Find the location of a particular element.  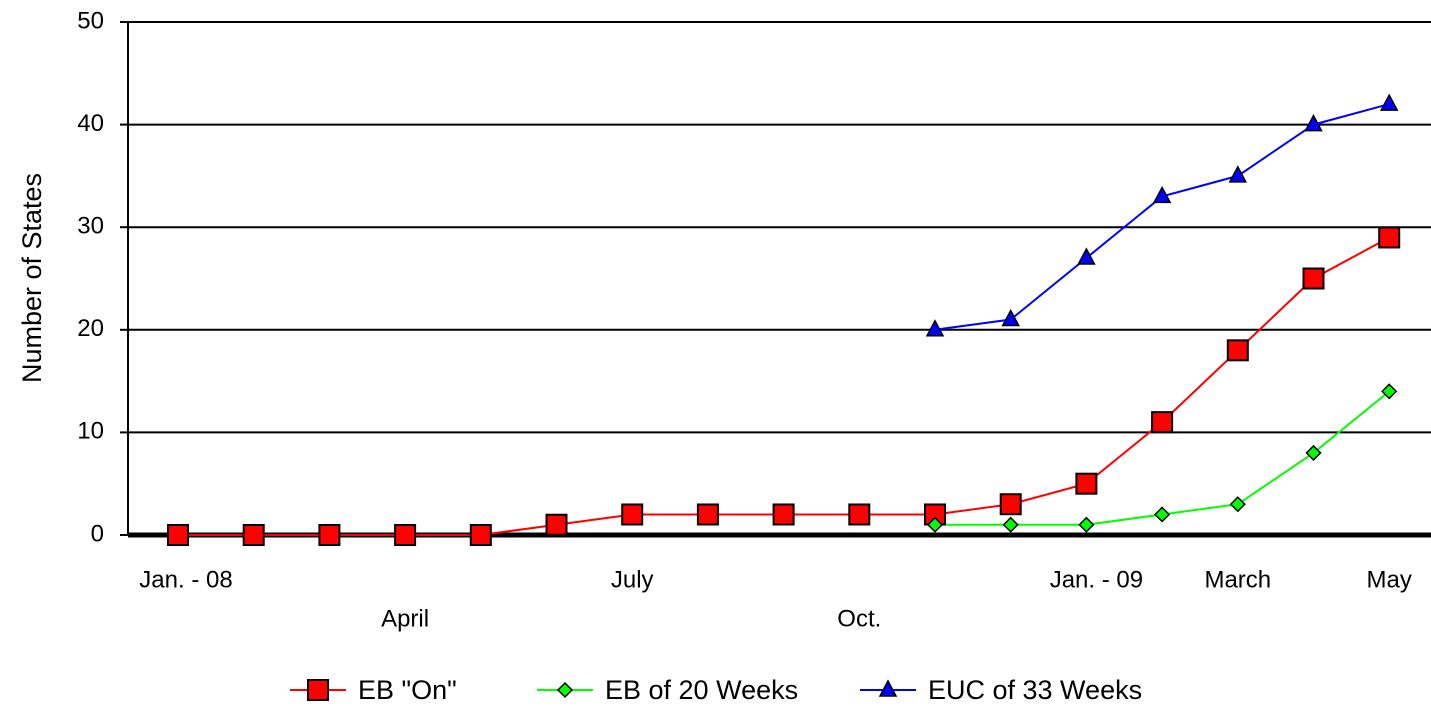

x-tick-label: March is located at coordinates (1237, 579).